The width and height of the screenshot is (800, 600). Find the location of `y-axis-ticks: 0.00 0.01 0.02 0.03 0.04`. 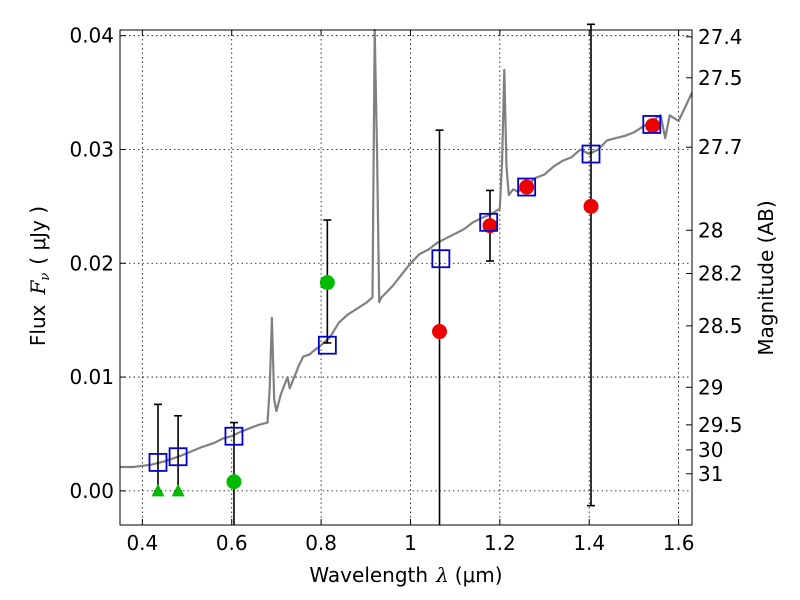

y-axis-ticks: 0.00 0.01 0.02 0.03 0.04 is located at coordinates (97, 263).